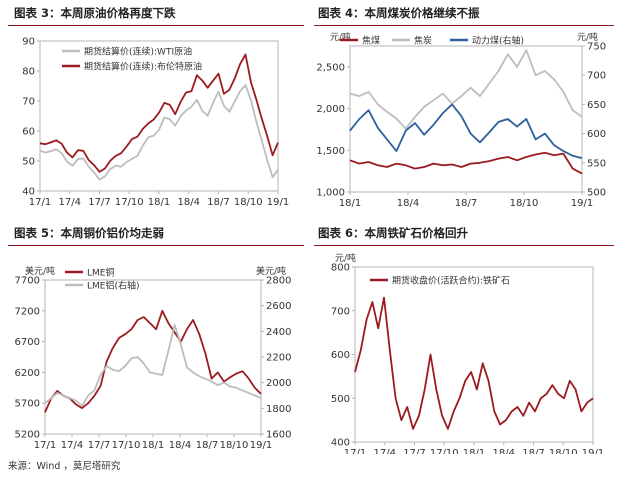 The width and height of the screenshot is (620, 480). What do you see at coordinates (89, 233) in the screenshot?
I see `chart-title: 图表 5：本周铜价铝价均走弱` at bounding box center [89, 233].